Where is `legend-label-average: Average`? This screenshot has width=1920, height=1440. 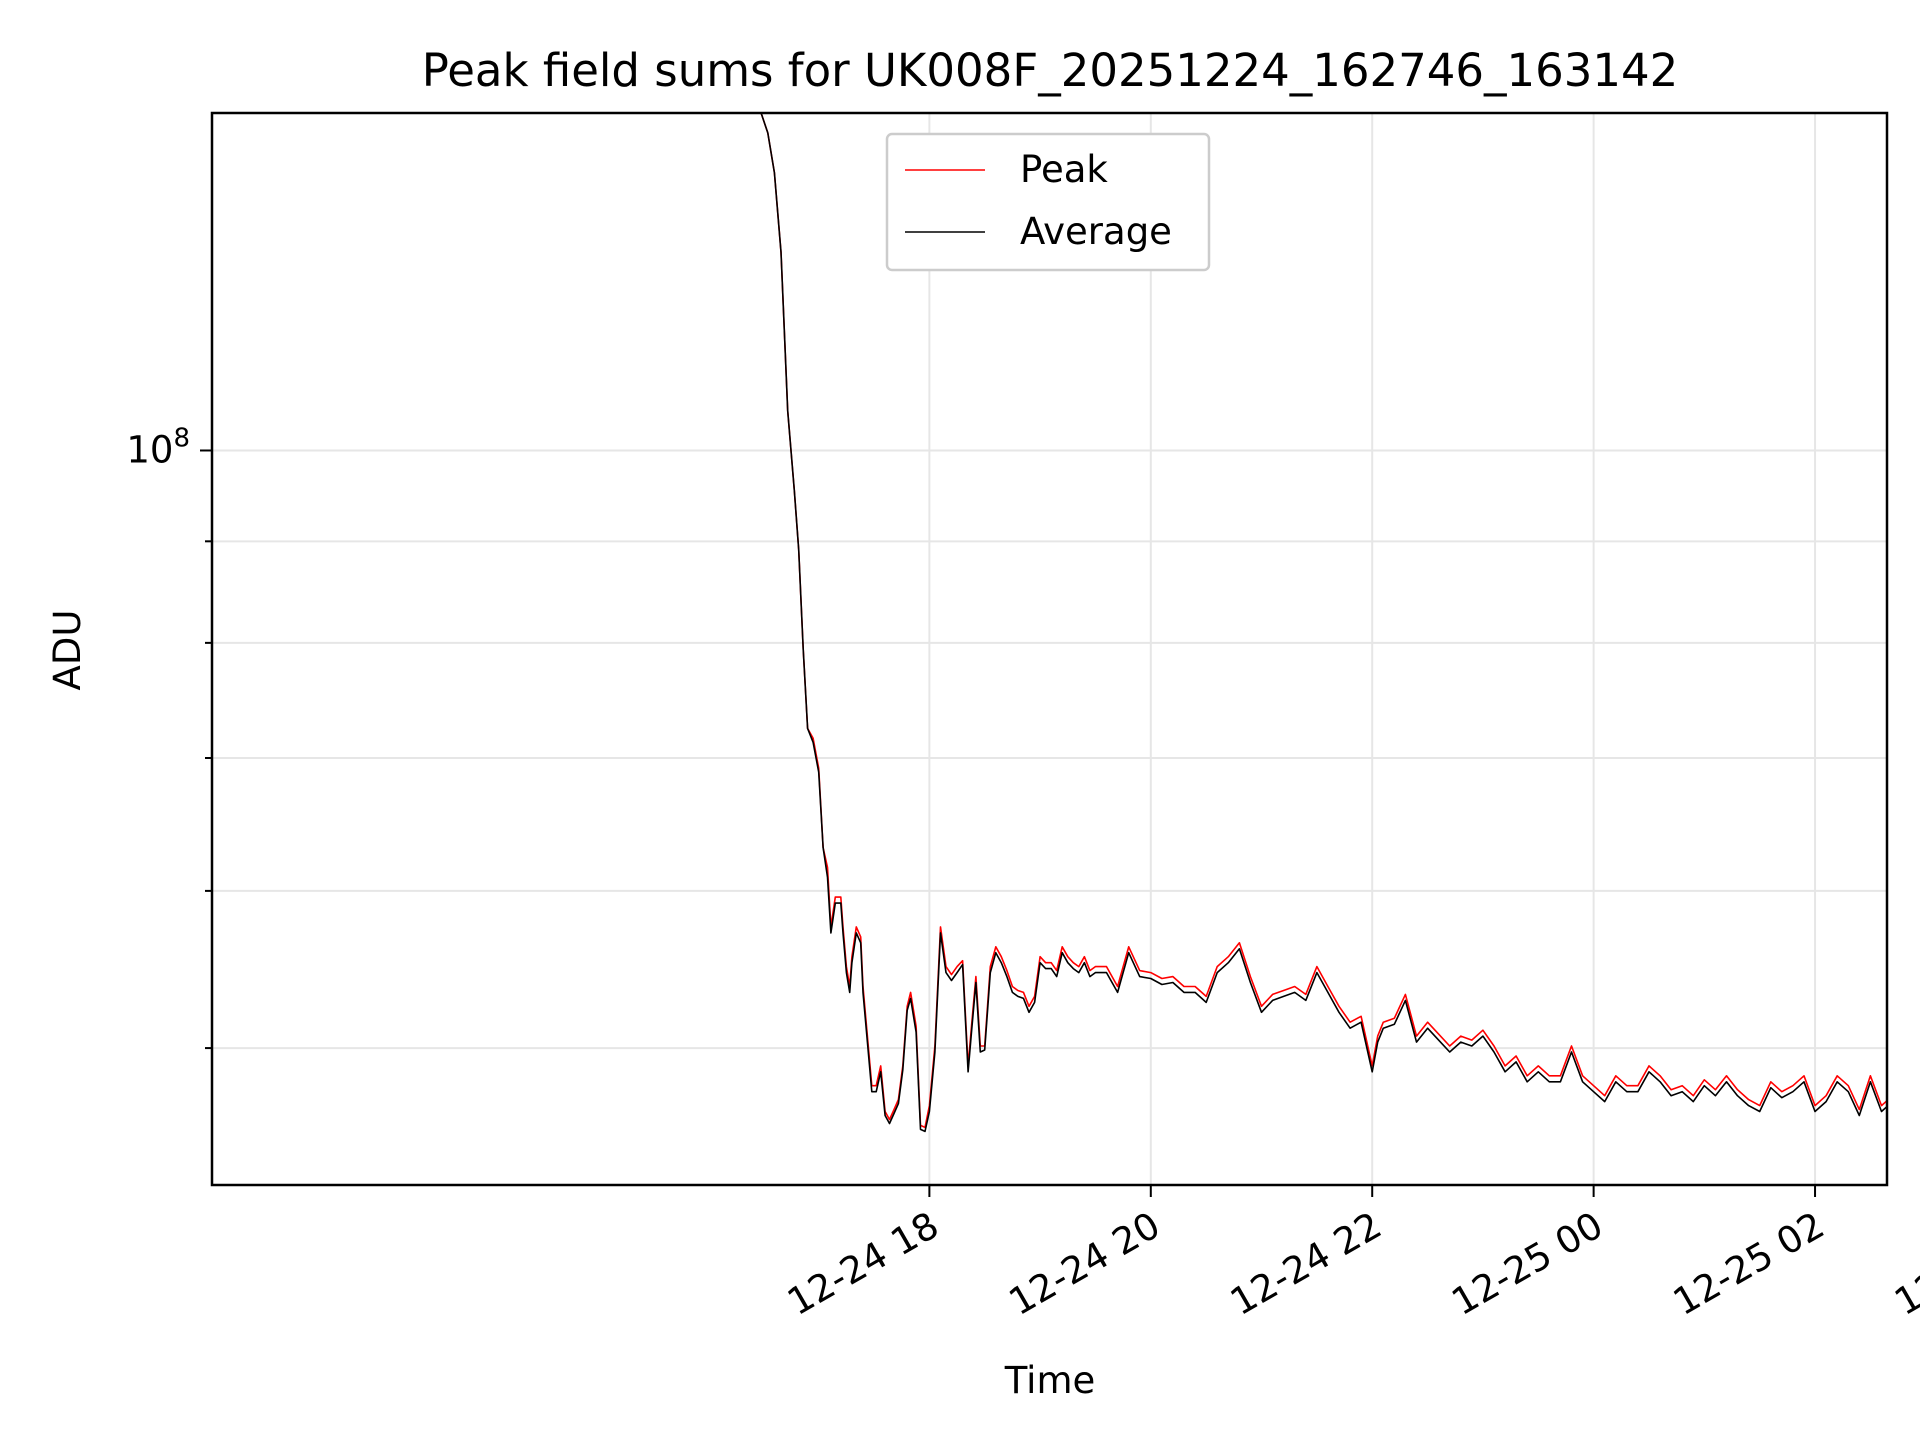 legend-label-average: Average is located at coordinates (1096, 231).